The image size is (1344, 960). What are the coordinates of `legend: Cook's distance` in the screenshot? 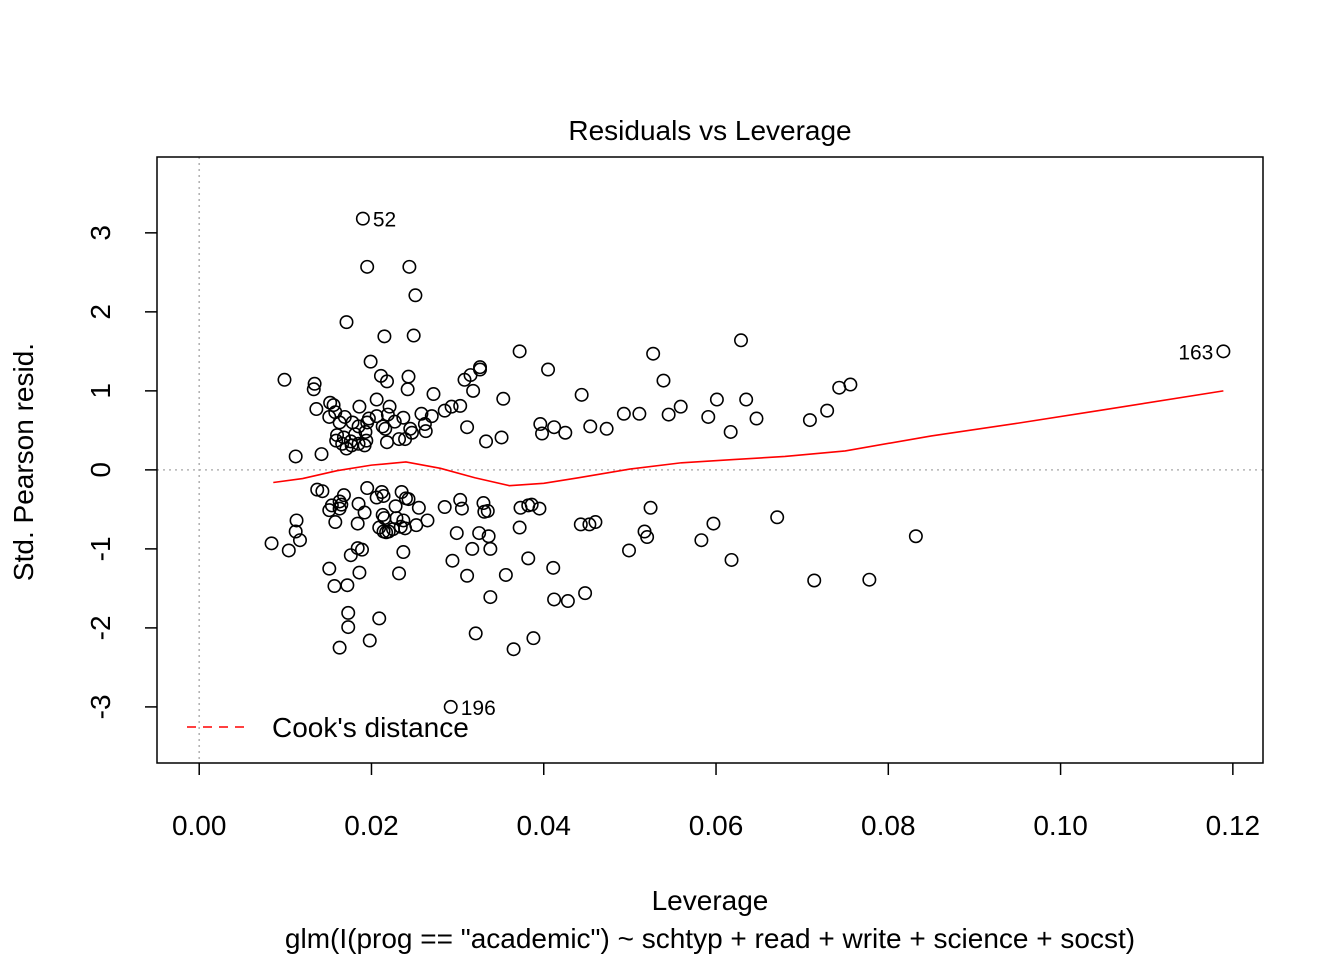 It's located at (328, 727).